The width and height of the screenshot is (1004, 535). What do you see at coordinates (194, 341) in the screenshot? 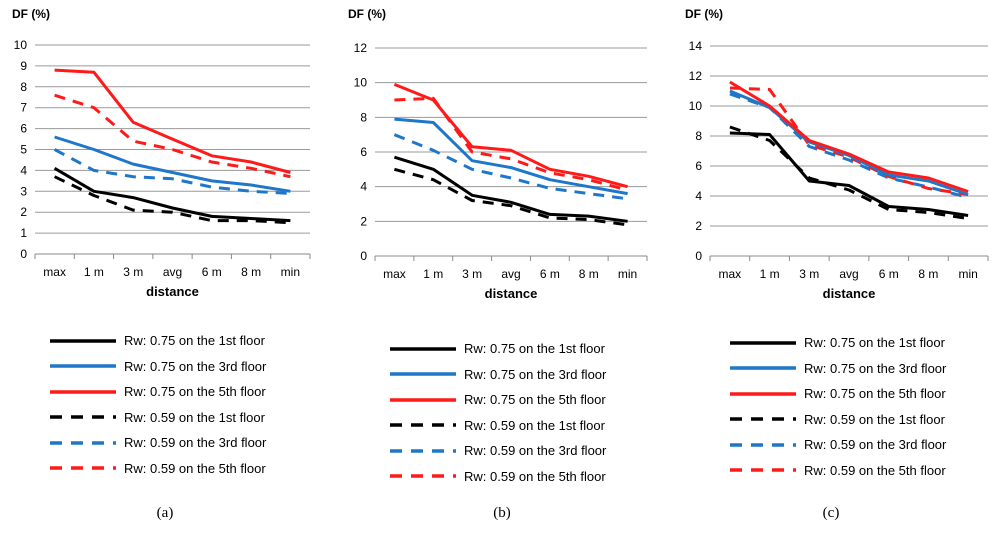
I see `legend-label: Rw: 0.75 on the 1st floor` at bounding box center [194, 341].